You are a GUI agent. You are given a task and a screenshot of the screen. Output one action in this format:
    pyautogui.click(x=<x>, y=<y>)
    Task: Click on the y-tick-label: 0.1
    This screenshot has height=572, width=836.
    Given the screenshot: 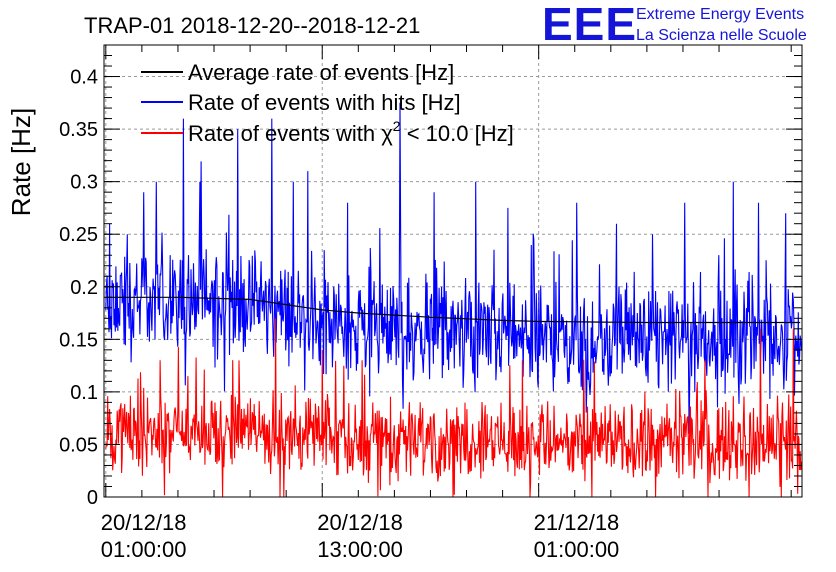 What is the action you would take?
    pyautogui.click(x=84, y=393)
    